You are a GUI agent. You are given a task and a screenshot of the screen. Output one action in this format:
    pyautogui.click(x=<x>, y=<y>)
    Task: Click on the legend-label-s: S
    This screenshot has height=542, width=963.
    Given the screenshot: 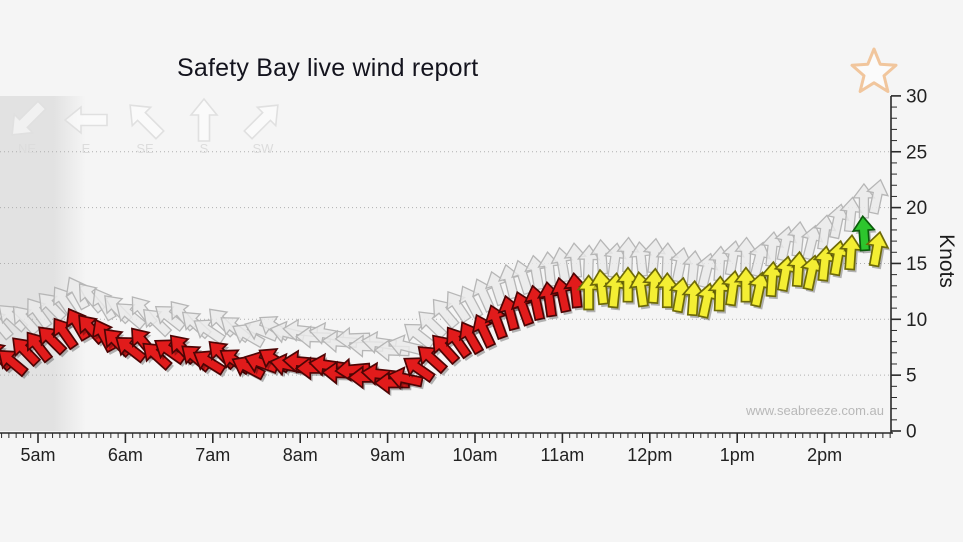 What is the action you would take?
    pyautogui.click(x=204, y=148)
    